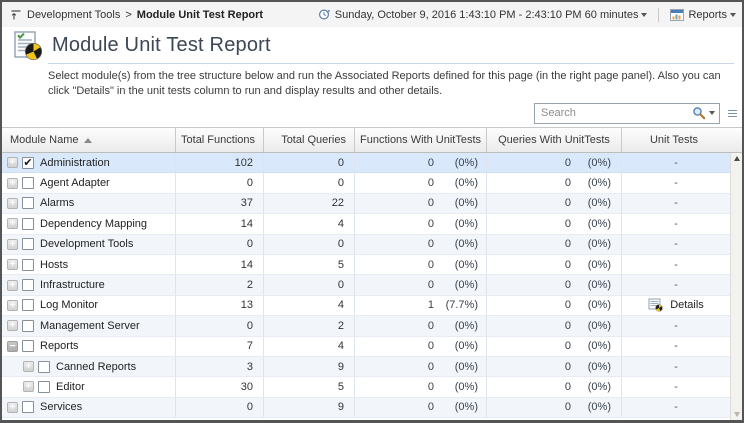 Image resolution: width=744 pixels, height=423 pixels. Describe the element at coordinates (366, 387) in the screenshot. I see `table-row: + Editor 30 5 0 (0%) 0 (0%) -` at that location.